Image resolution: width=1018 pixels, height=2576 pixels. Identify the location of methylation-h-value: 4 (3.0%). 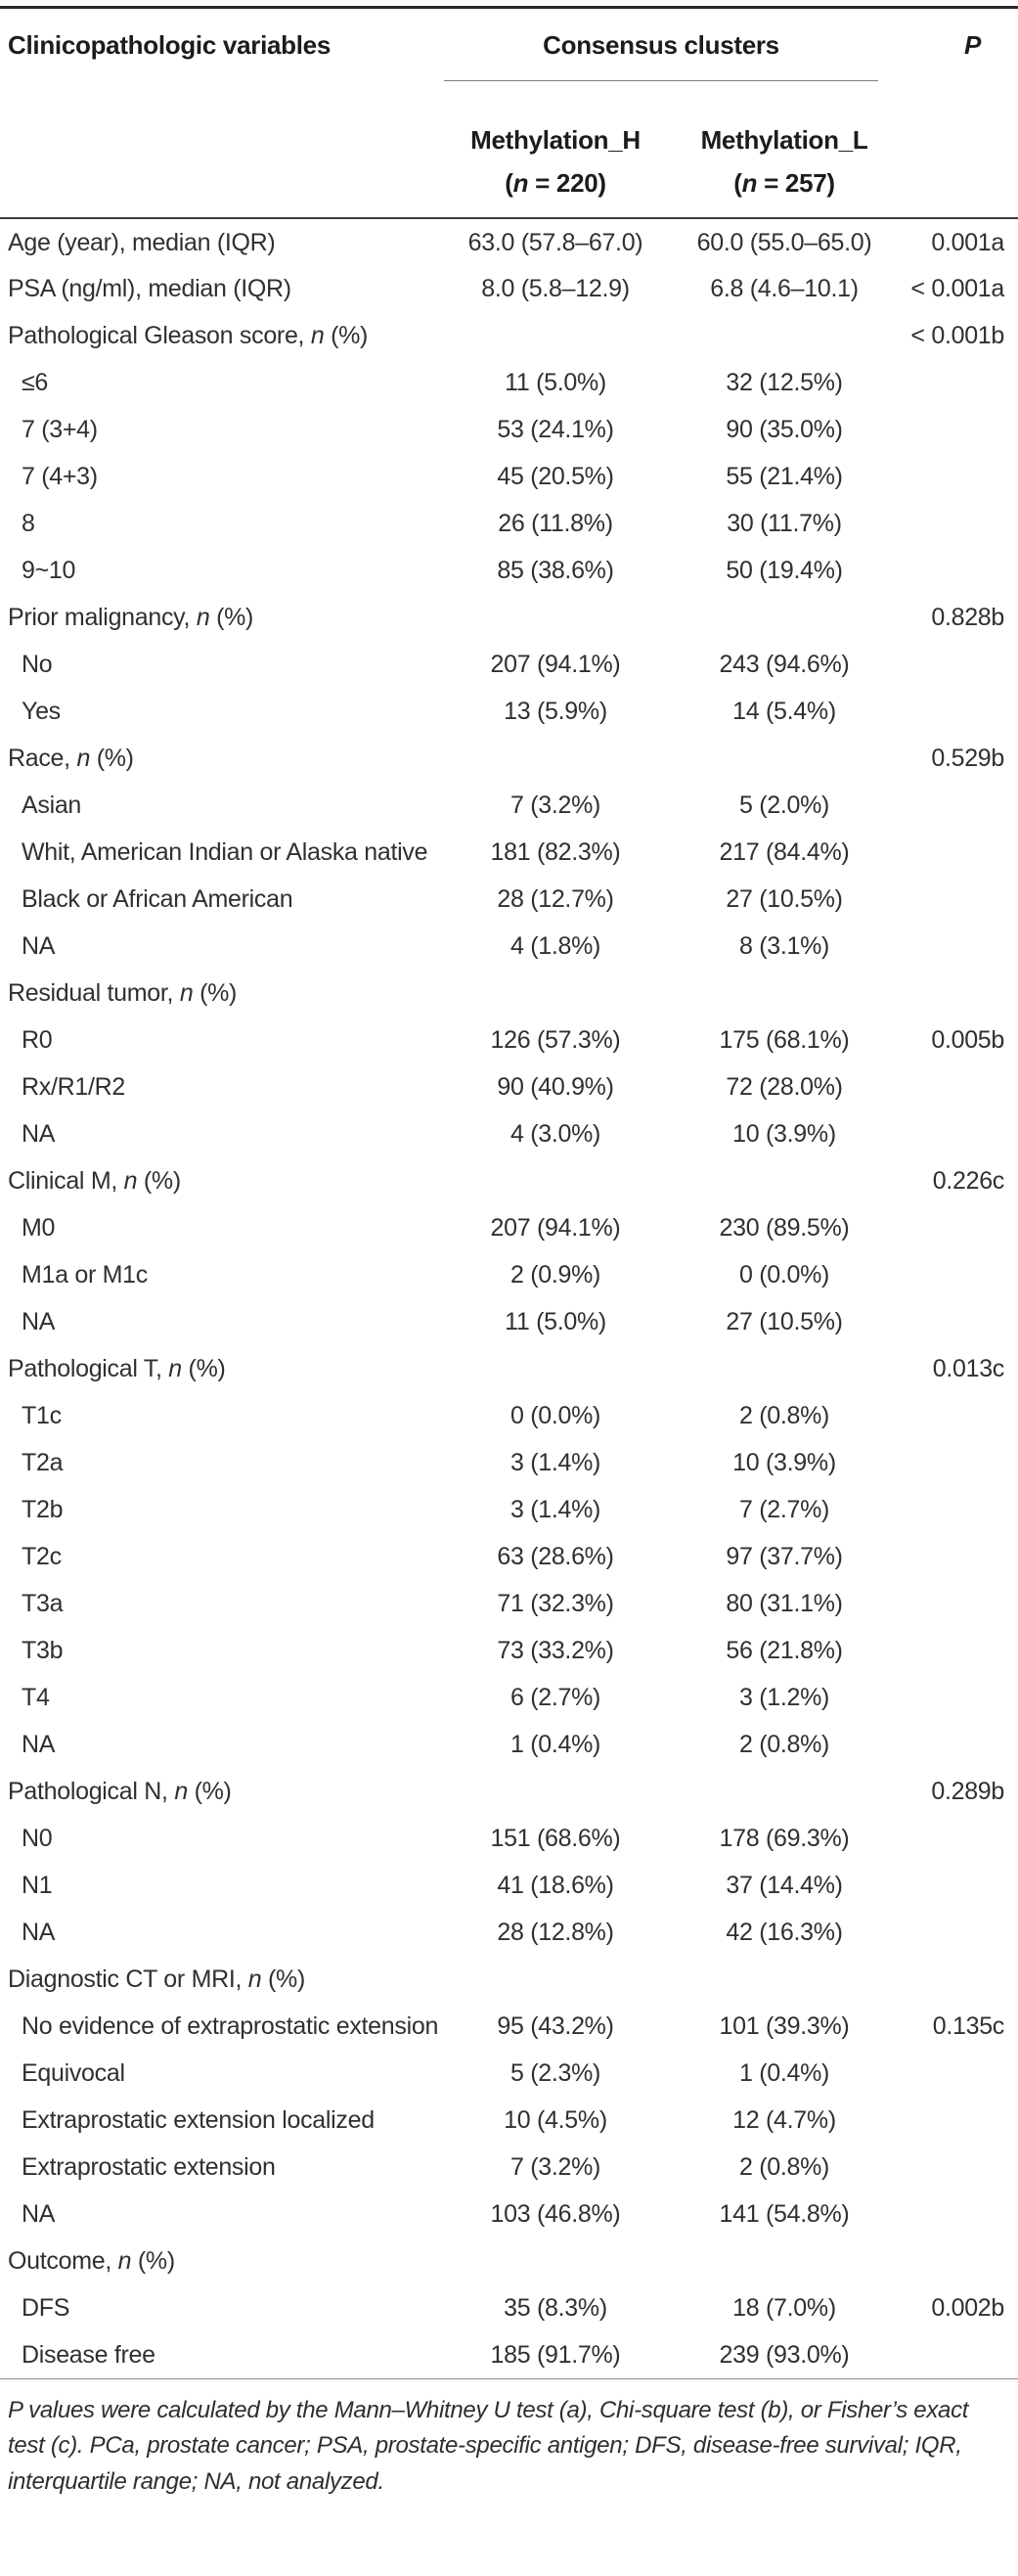
(555, 1134).